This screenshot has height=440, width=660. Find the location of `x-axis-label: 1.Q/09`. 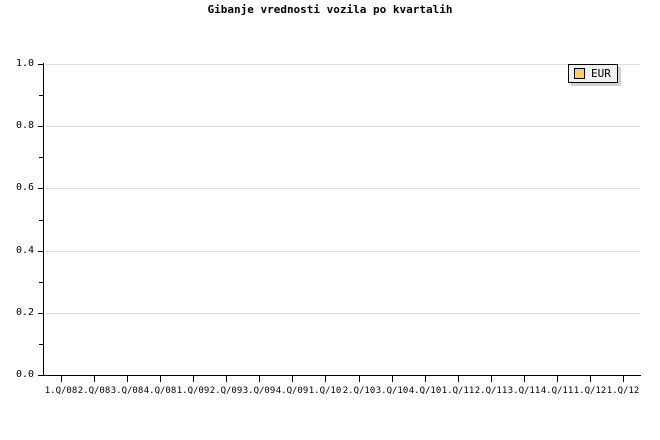

x-axis-label: 1.Q/09 is located at coordinates (193, 391).